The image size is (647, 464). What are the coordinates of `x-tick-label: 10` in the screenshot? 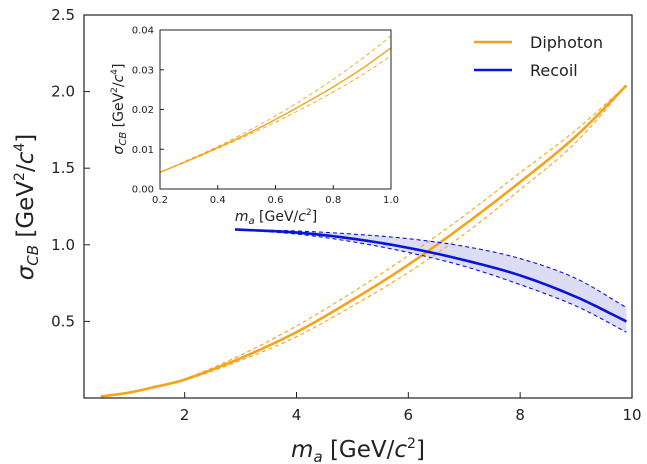 It's located at (631, 415).